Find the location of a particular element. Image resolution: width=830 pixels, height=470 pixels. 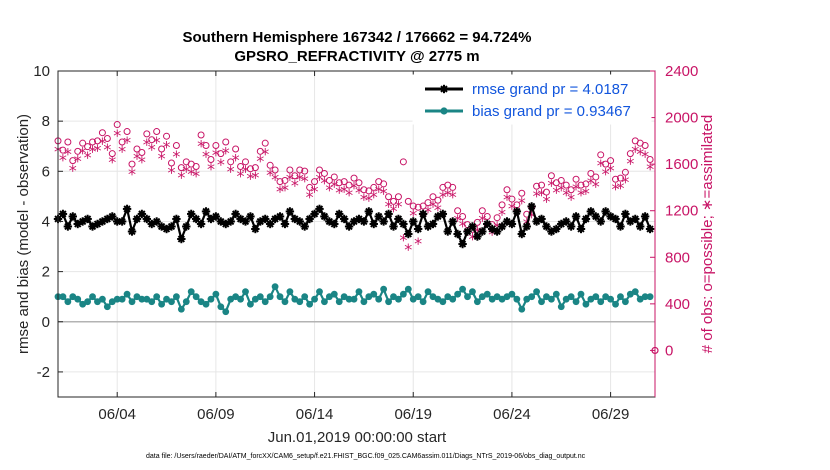

y-axis-label: rmse and bias (model - observation) is located at coordinates (23, 234).